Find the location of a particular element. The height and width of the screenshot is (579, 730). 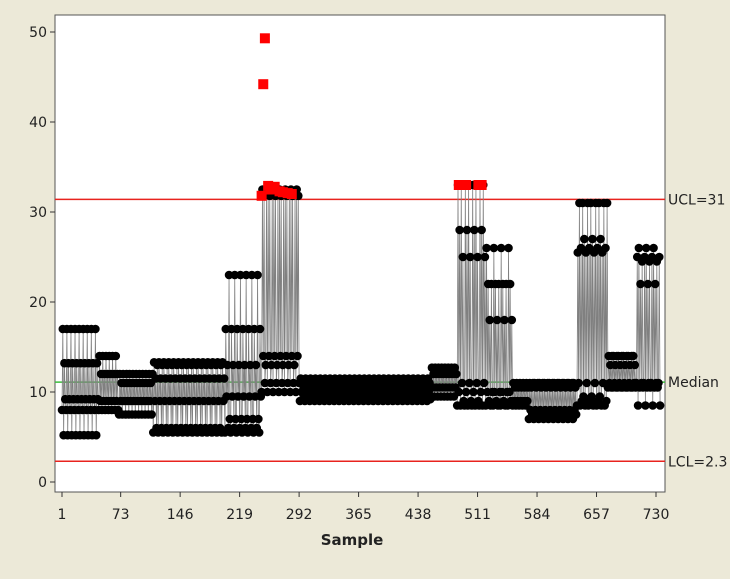

x-tick-label: 365 is located at coordinates (358, 515).